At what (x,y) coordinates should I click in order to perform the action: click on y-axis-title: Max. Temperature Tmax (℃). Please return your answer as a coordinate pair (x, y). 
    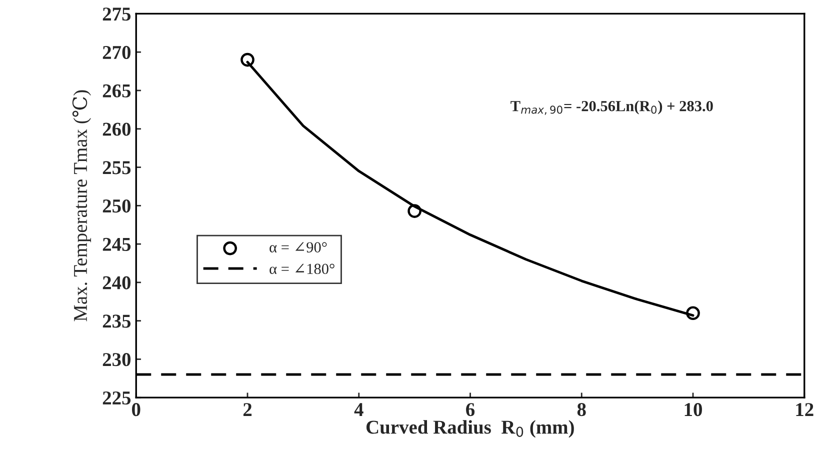
    Looking at the image, I should click on (81, 206).